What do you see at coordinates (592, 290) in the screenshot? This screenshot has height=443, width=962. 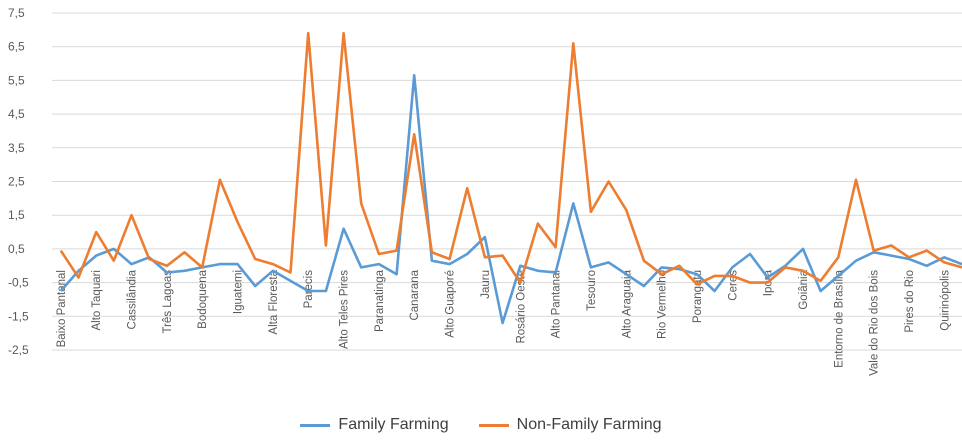 I see `x-tick-label: Tesouro` at bounding box center [592, 290].